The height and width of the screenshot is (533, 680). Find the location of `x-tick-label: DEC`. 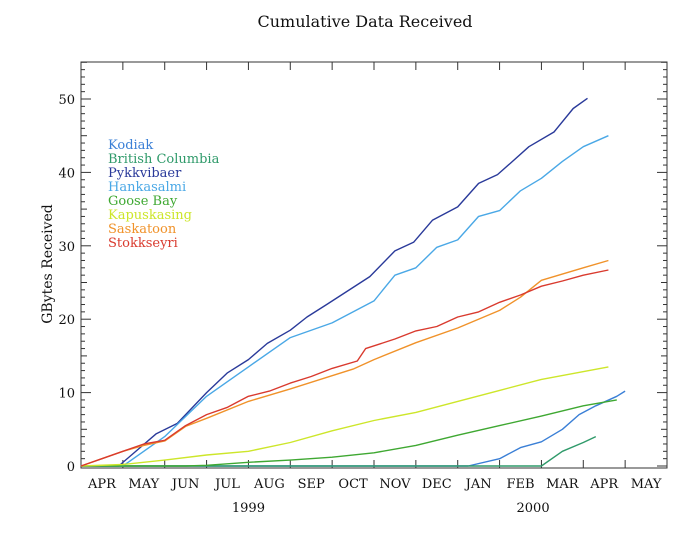

x-tick-label: DEC is located at coordinates (437, 484).